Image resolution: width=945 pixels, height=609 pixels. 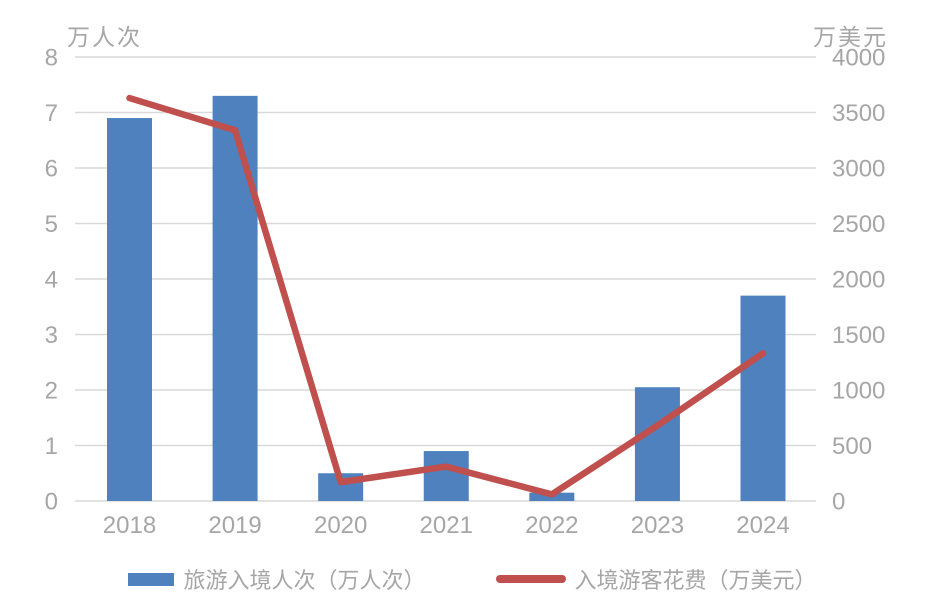 What do you see at coordinates (151, 579) in the screenshot?
I see `legend-bar-swatch` at bounding box center [151, 579].